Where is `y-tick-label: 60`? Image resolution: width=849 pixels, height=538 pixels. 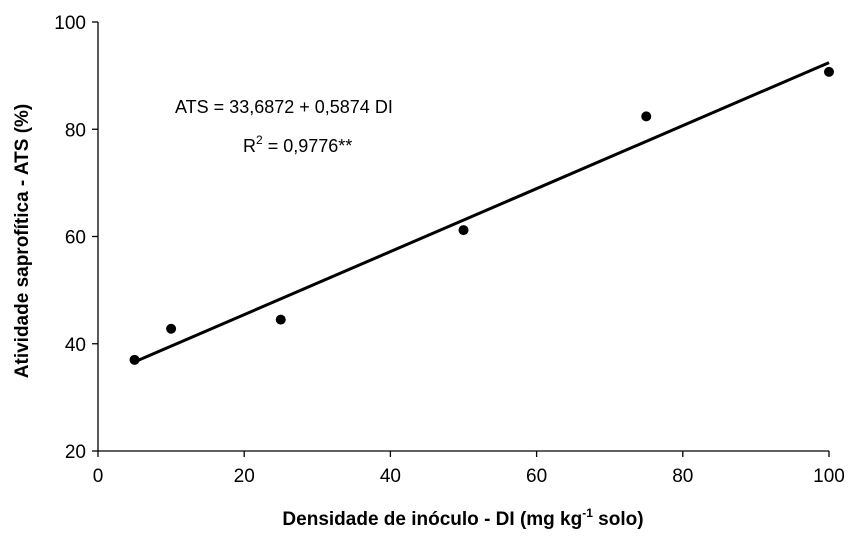
y-tick-label: 60 is located at coordinates (75, 238).